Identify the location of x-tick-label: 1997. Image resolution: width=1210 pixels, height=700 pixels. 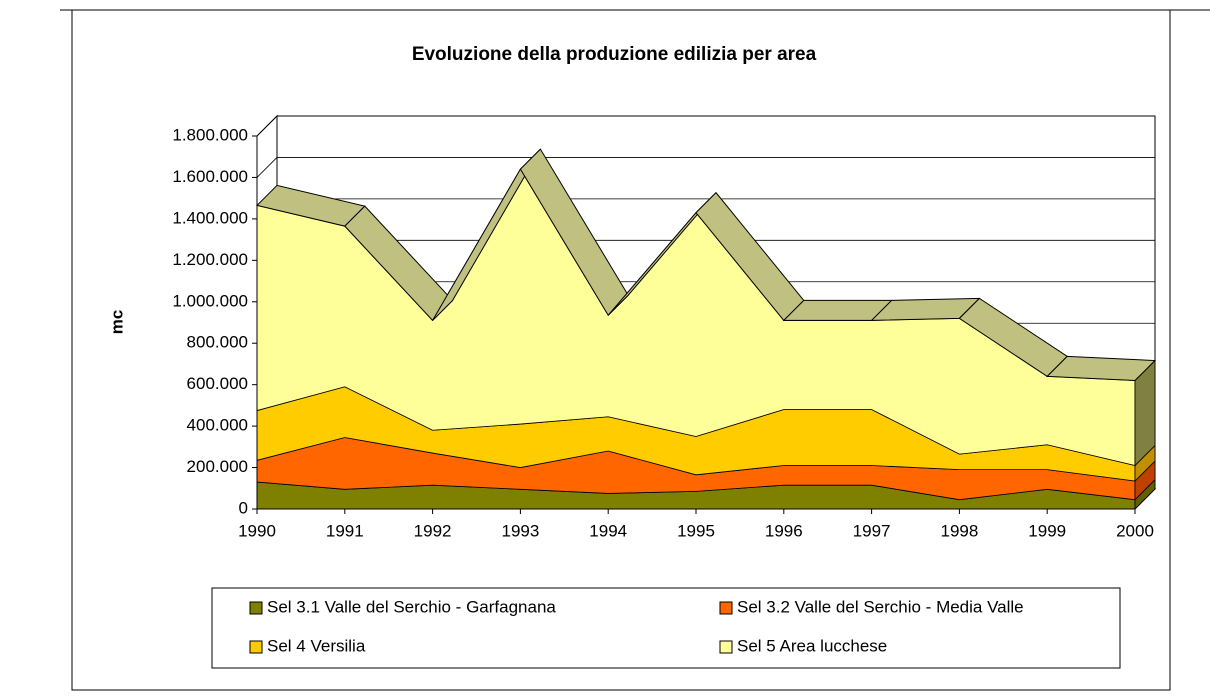
(872, 530).